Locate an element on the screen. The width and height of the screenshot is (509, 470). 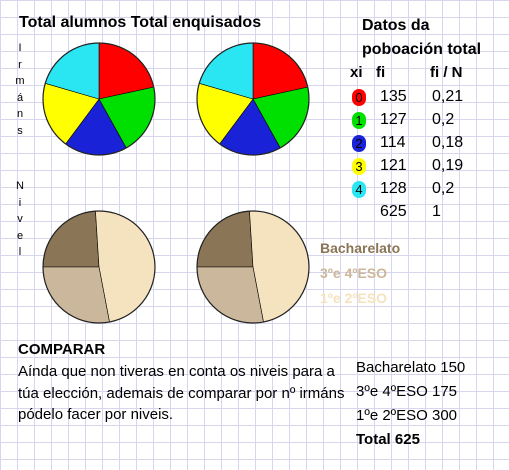
total-fi: 625 is located at coordinates (393, 211).